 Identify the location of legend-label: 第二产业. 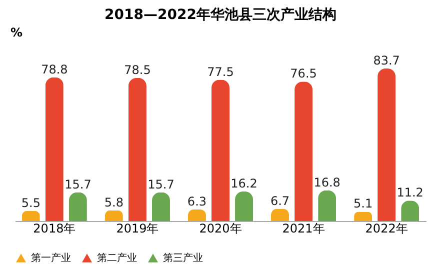
(117, 258).